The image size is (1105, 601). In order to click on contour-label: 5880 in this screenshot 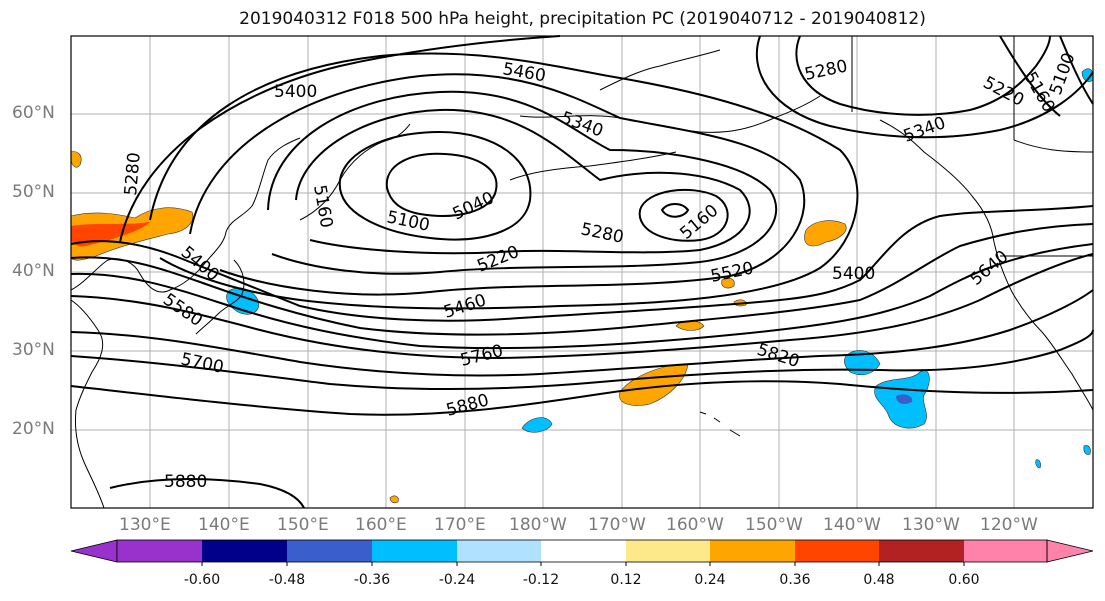, I will do `click(185, 482)`.